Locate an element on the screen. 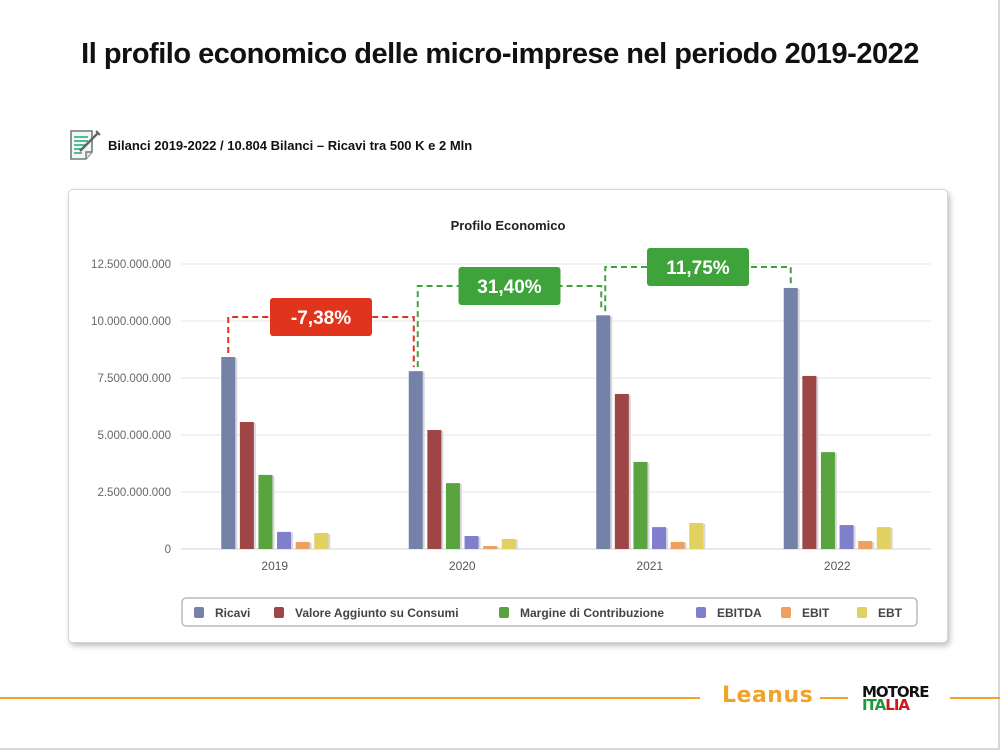  legend-item-label: Valore Aggiunto su Consumi is located at coordinates (377, 613).